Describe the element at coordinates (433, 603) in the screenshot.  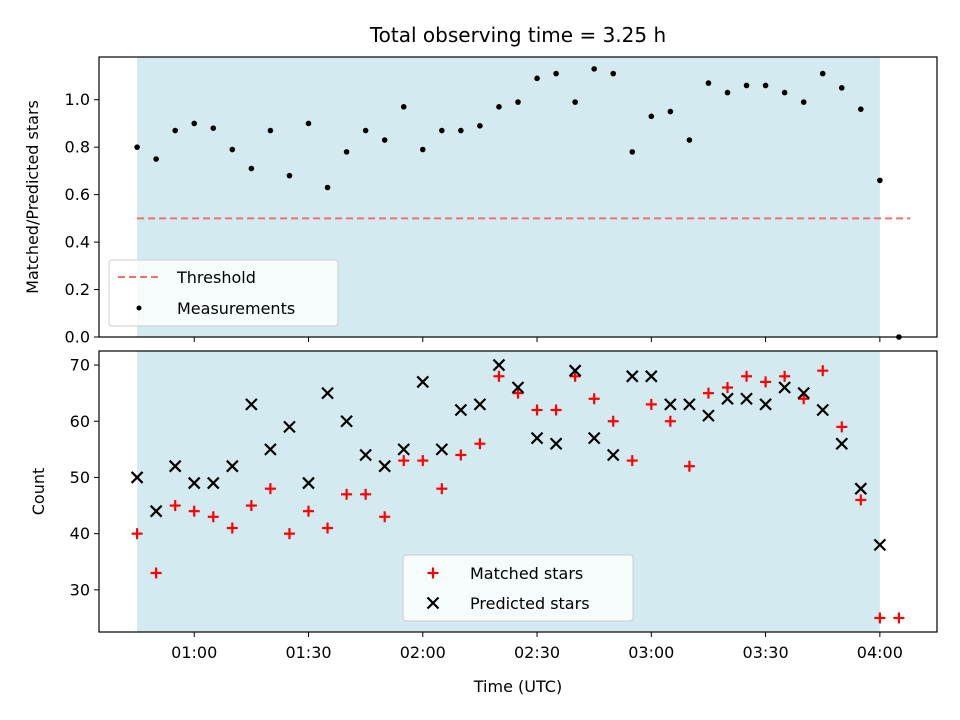
I see `legend-predicted-swatch` at that location.